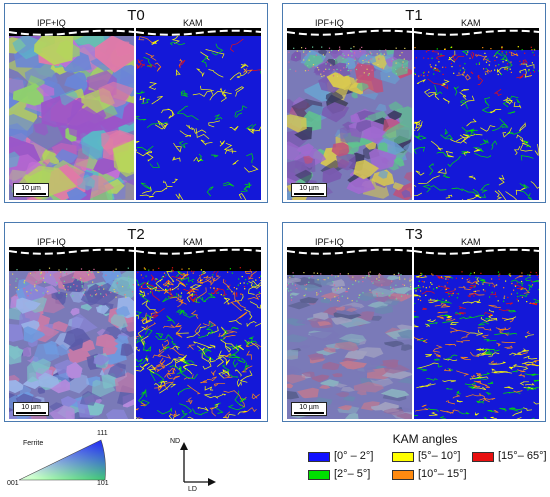 The height and width of the screenshot is (497, 550). Describe the element at coordinates (471, 23) in the screenshot. I see `kam-label: KAM` at that location.